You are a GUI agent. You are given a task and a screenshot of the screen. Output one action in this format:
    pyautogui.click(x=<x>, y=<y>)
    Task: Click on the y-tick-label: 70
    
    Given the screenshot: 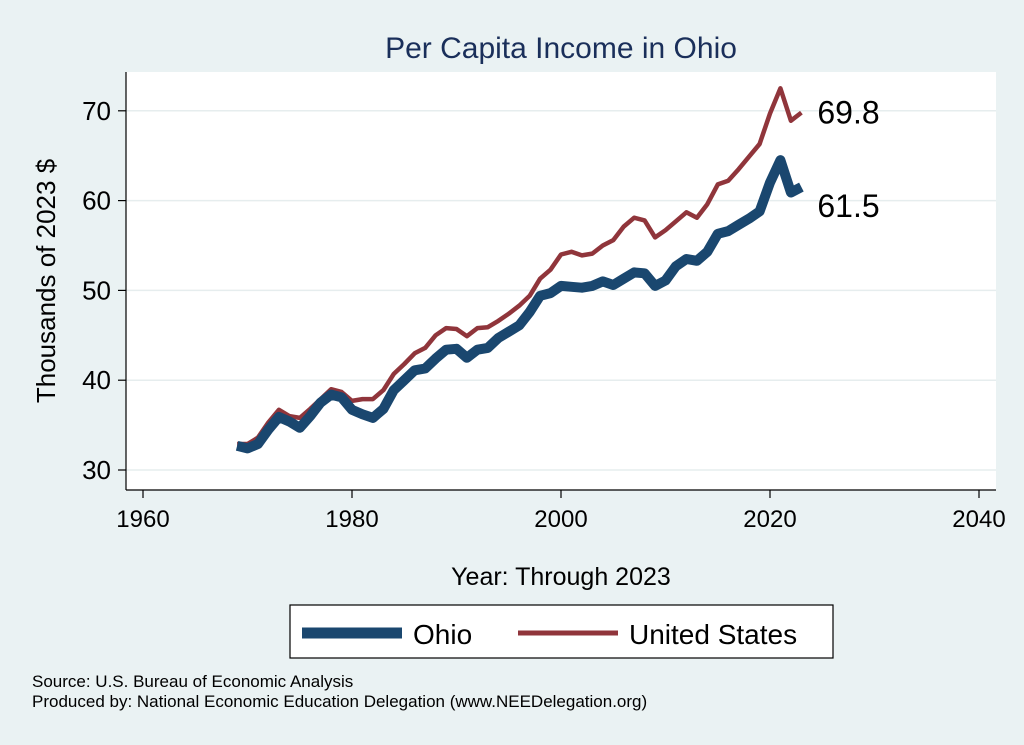 What is the action you would take?
    pyautogui.click(x=96, y=111)
    